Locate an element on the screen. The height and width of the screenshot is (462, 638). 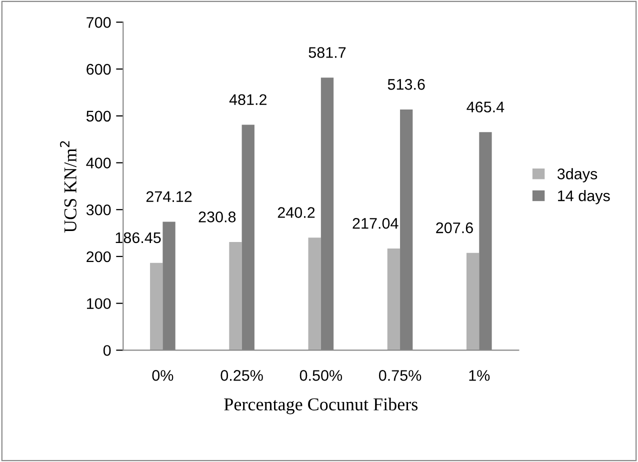
data-label: 217.04 is located at coordinates (375, 223).